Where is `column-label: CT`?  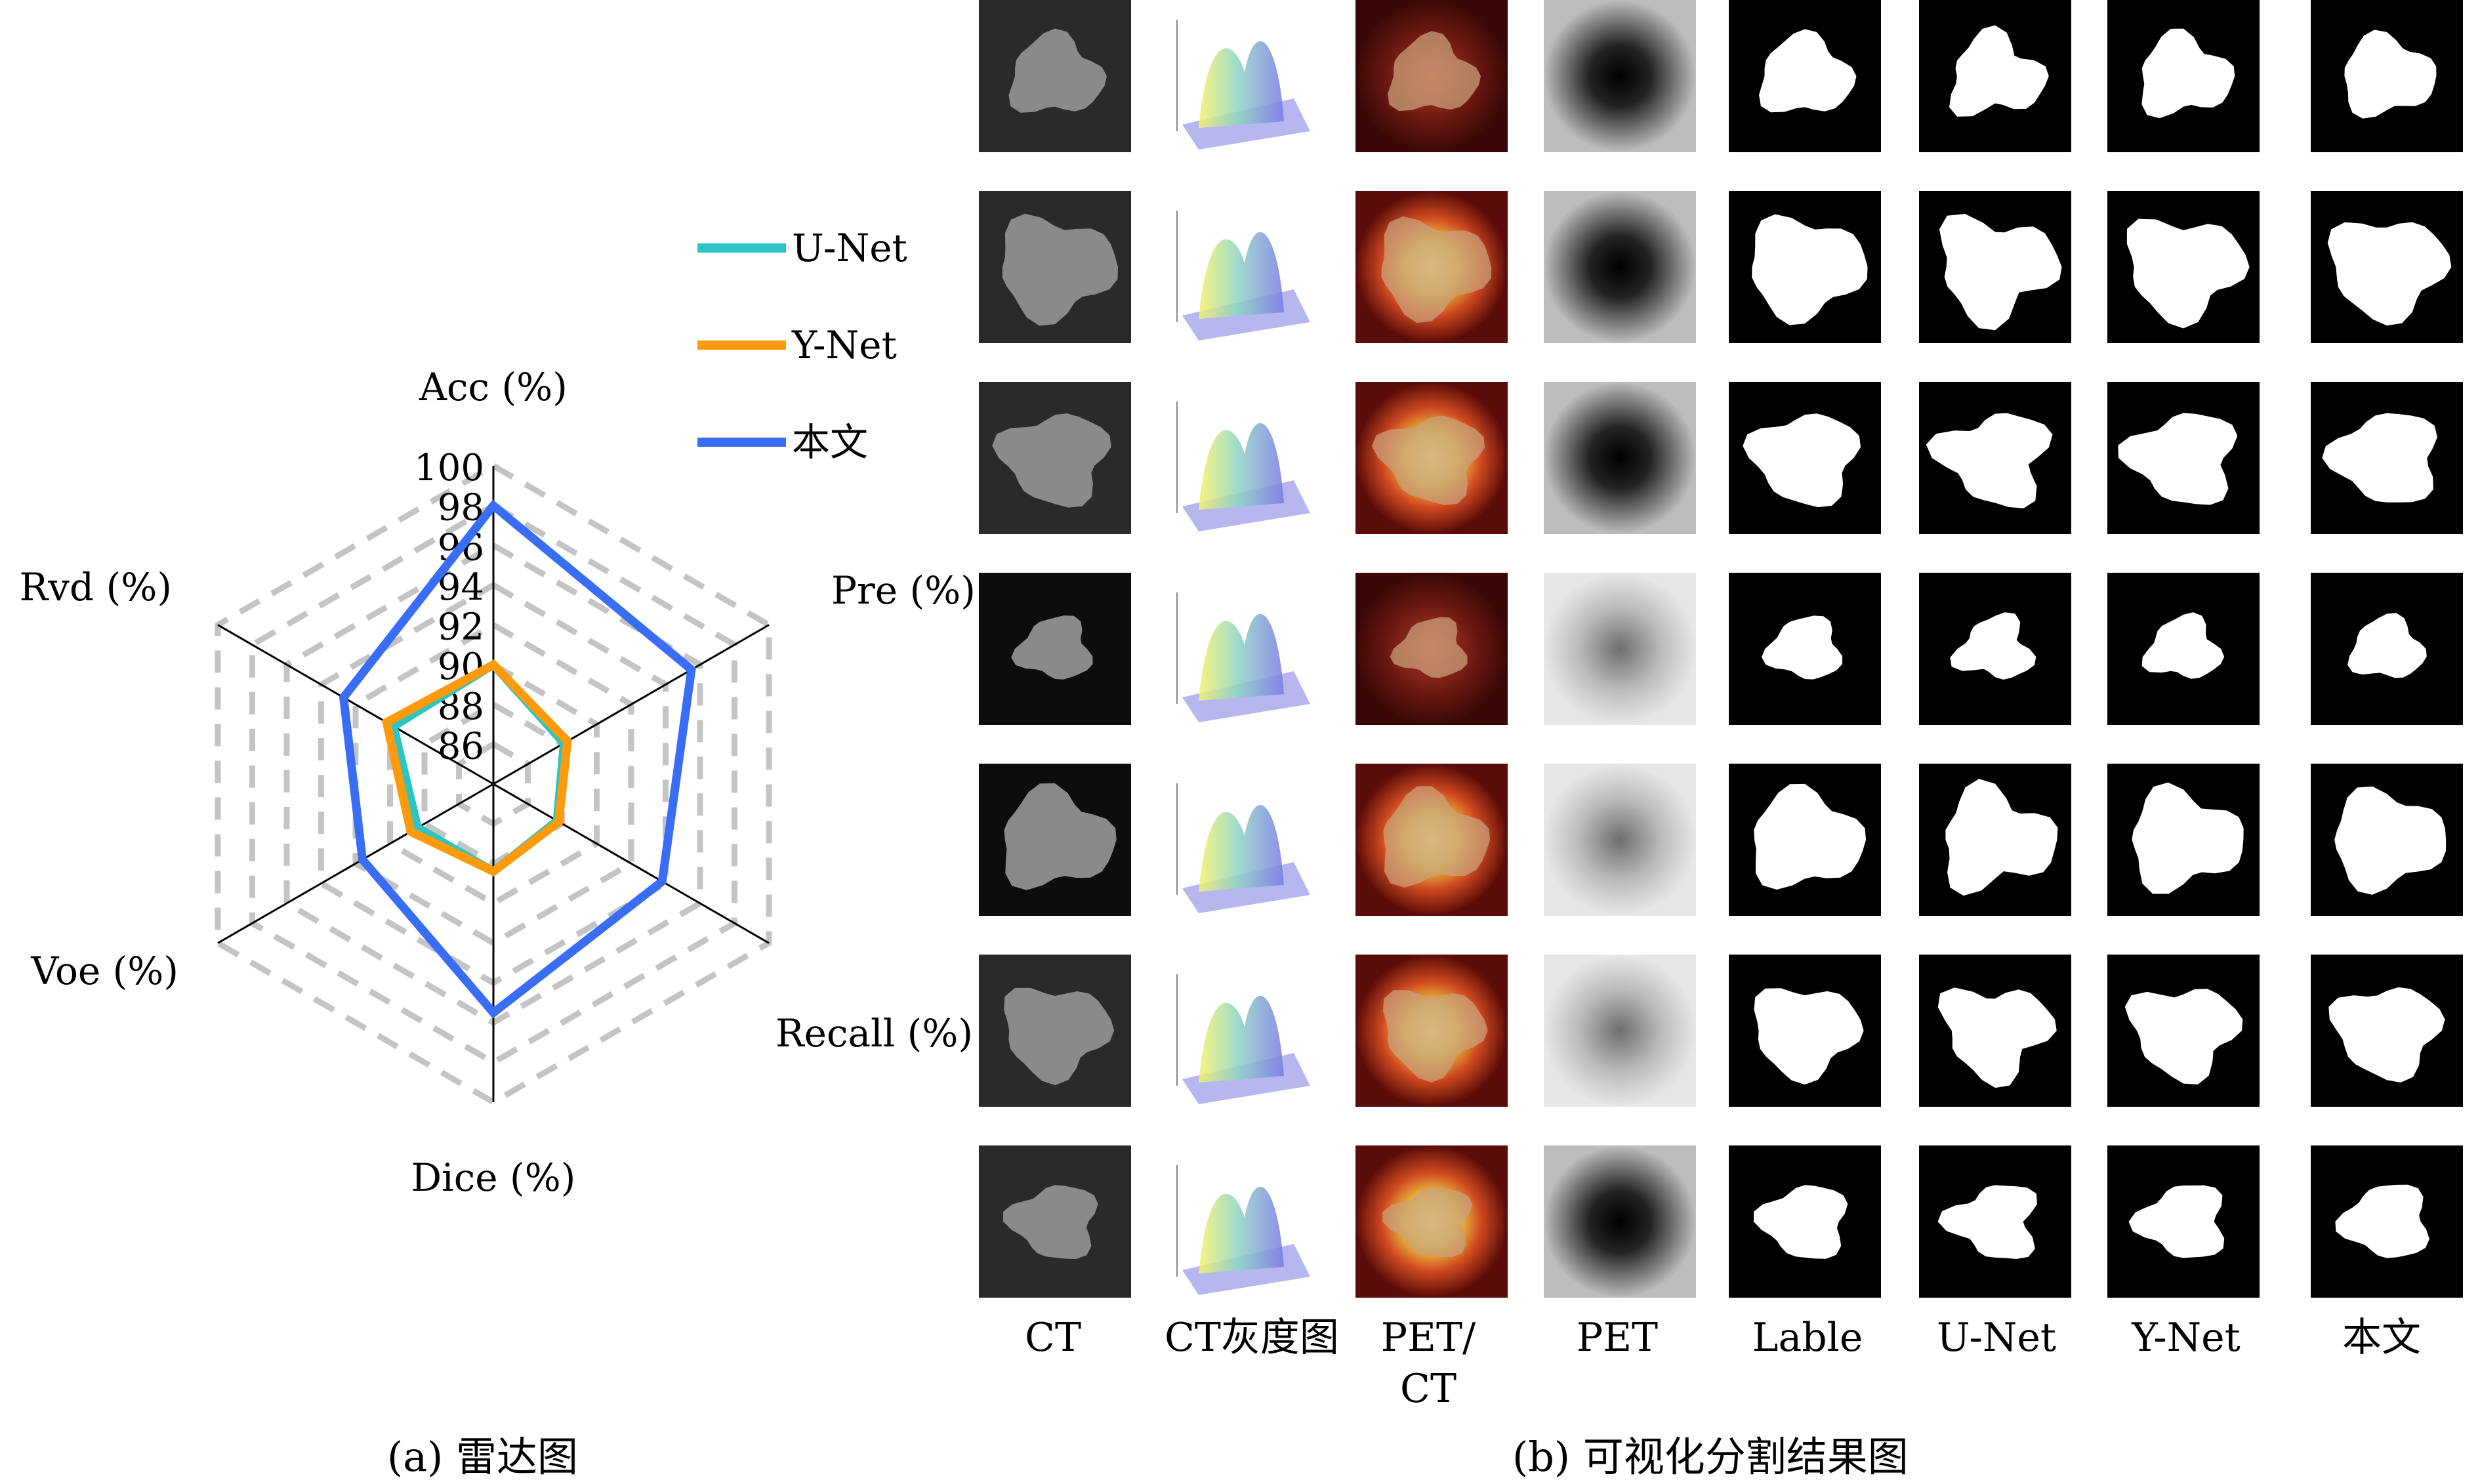 column-label: CT is located at coordinates (1053, 1338).